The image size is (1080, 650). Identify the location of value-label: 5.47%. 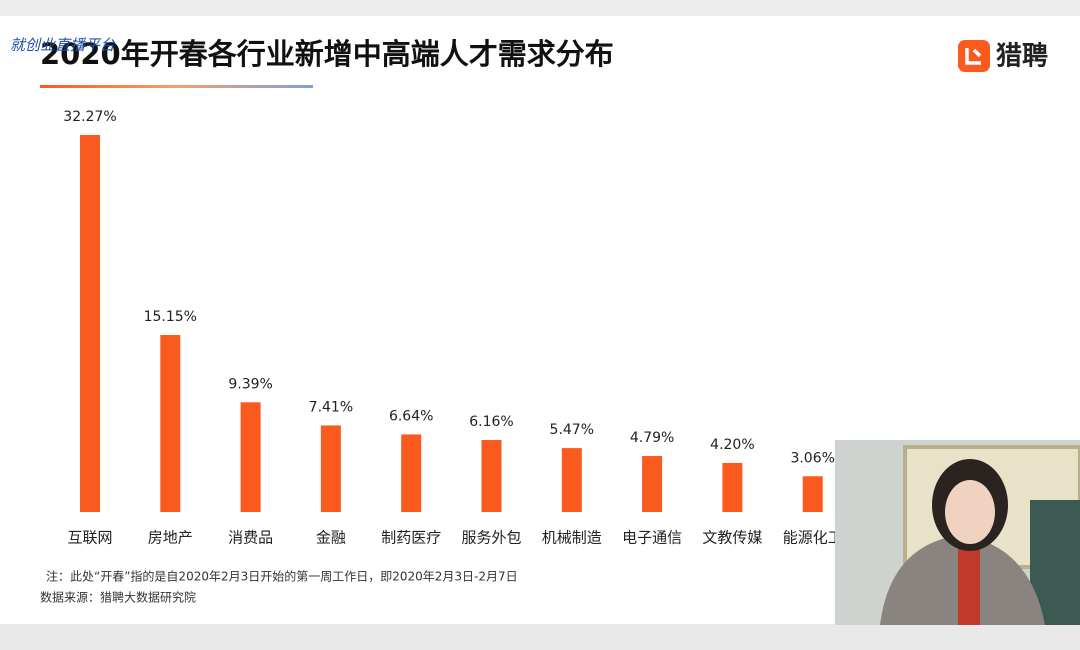
(572, 430).